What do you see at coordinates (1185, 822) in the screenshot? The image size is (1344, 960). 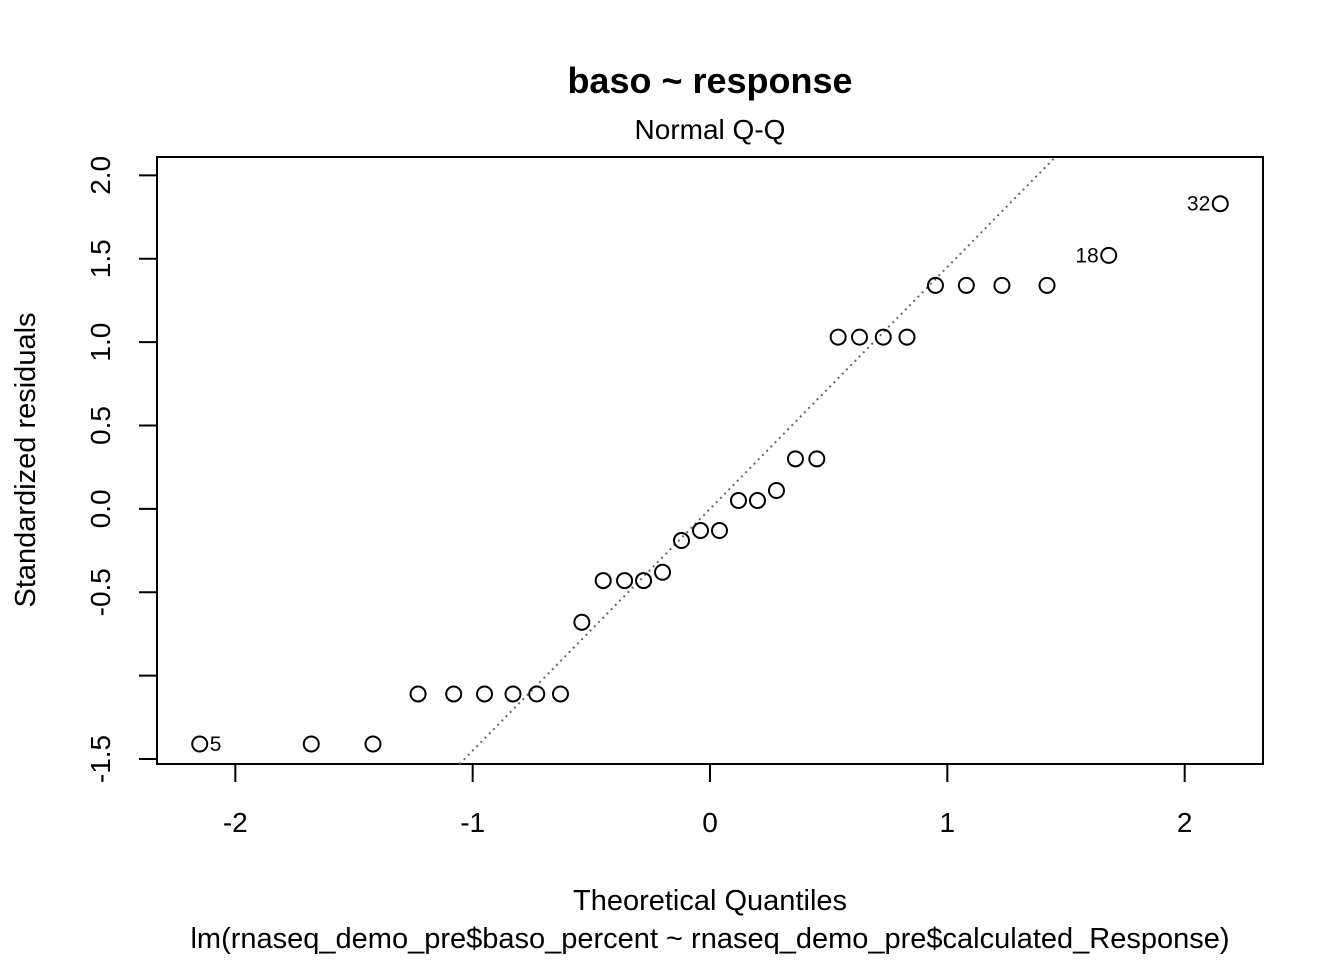 I see `x-tick-label: 2` at bounding box center [1185, 822].